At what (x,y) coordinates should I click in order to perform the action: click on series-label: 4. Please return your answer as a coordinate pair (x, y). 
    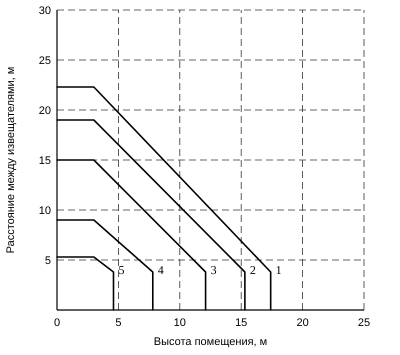
    Looking at the image, I should click on (161, 270).